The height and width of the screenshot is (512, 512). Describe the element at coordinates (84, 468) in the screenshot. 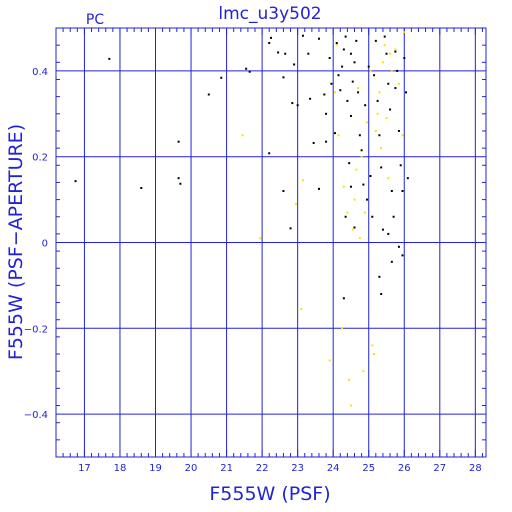

I see `x-tick-label: 17` at that location.